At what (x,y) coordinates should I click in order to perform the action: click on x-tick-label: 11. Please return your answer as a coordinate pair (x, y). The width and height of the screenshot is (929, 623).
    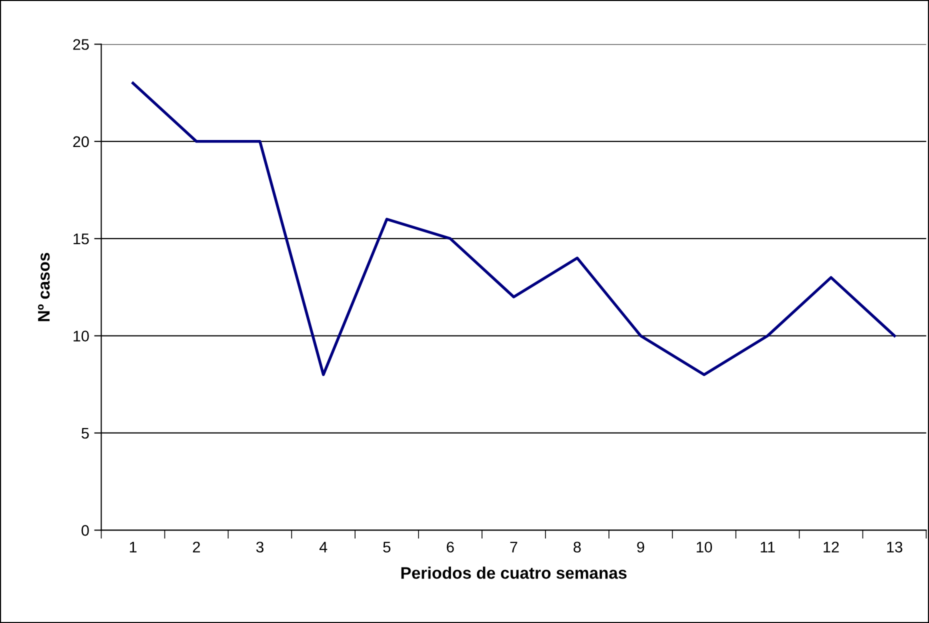
    Looking at the image, I should click on (767, 547).